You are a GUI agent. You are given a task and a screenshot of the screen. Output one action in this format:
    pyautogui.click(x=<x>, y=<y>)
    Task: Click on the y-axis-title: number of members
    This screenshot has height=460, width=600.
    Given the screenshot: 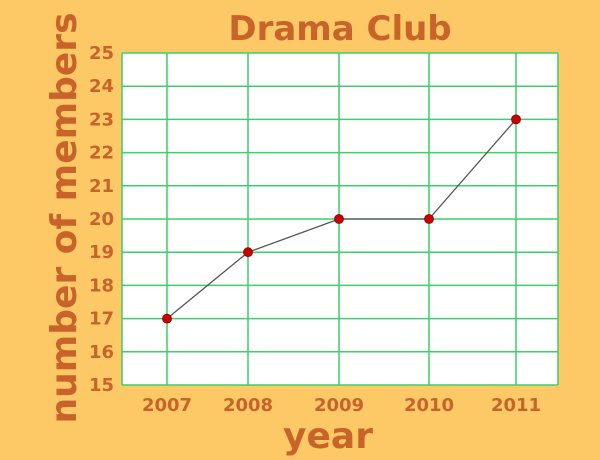 What is the action you would take?
    pyautogui.click(x=64, y=218)
    